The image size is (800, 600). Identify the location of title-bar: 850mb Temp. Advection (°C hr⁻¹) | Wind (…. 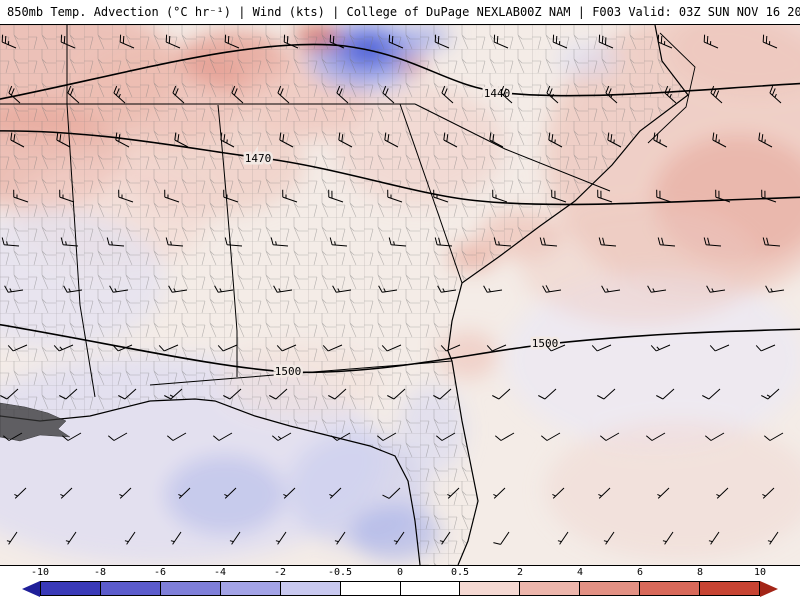
(400, 12).